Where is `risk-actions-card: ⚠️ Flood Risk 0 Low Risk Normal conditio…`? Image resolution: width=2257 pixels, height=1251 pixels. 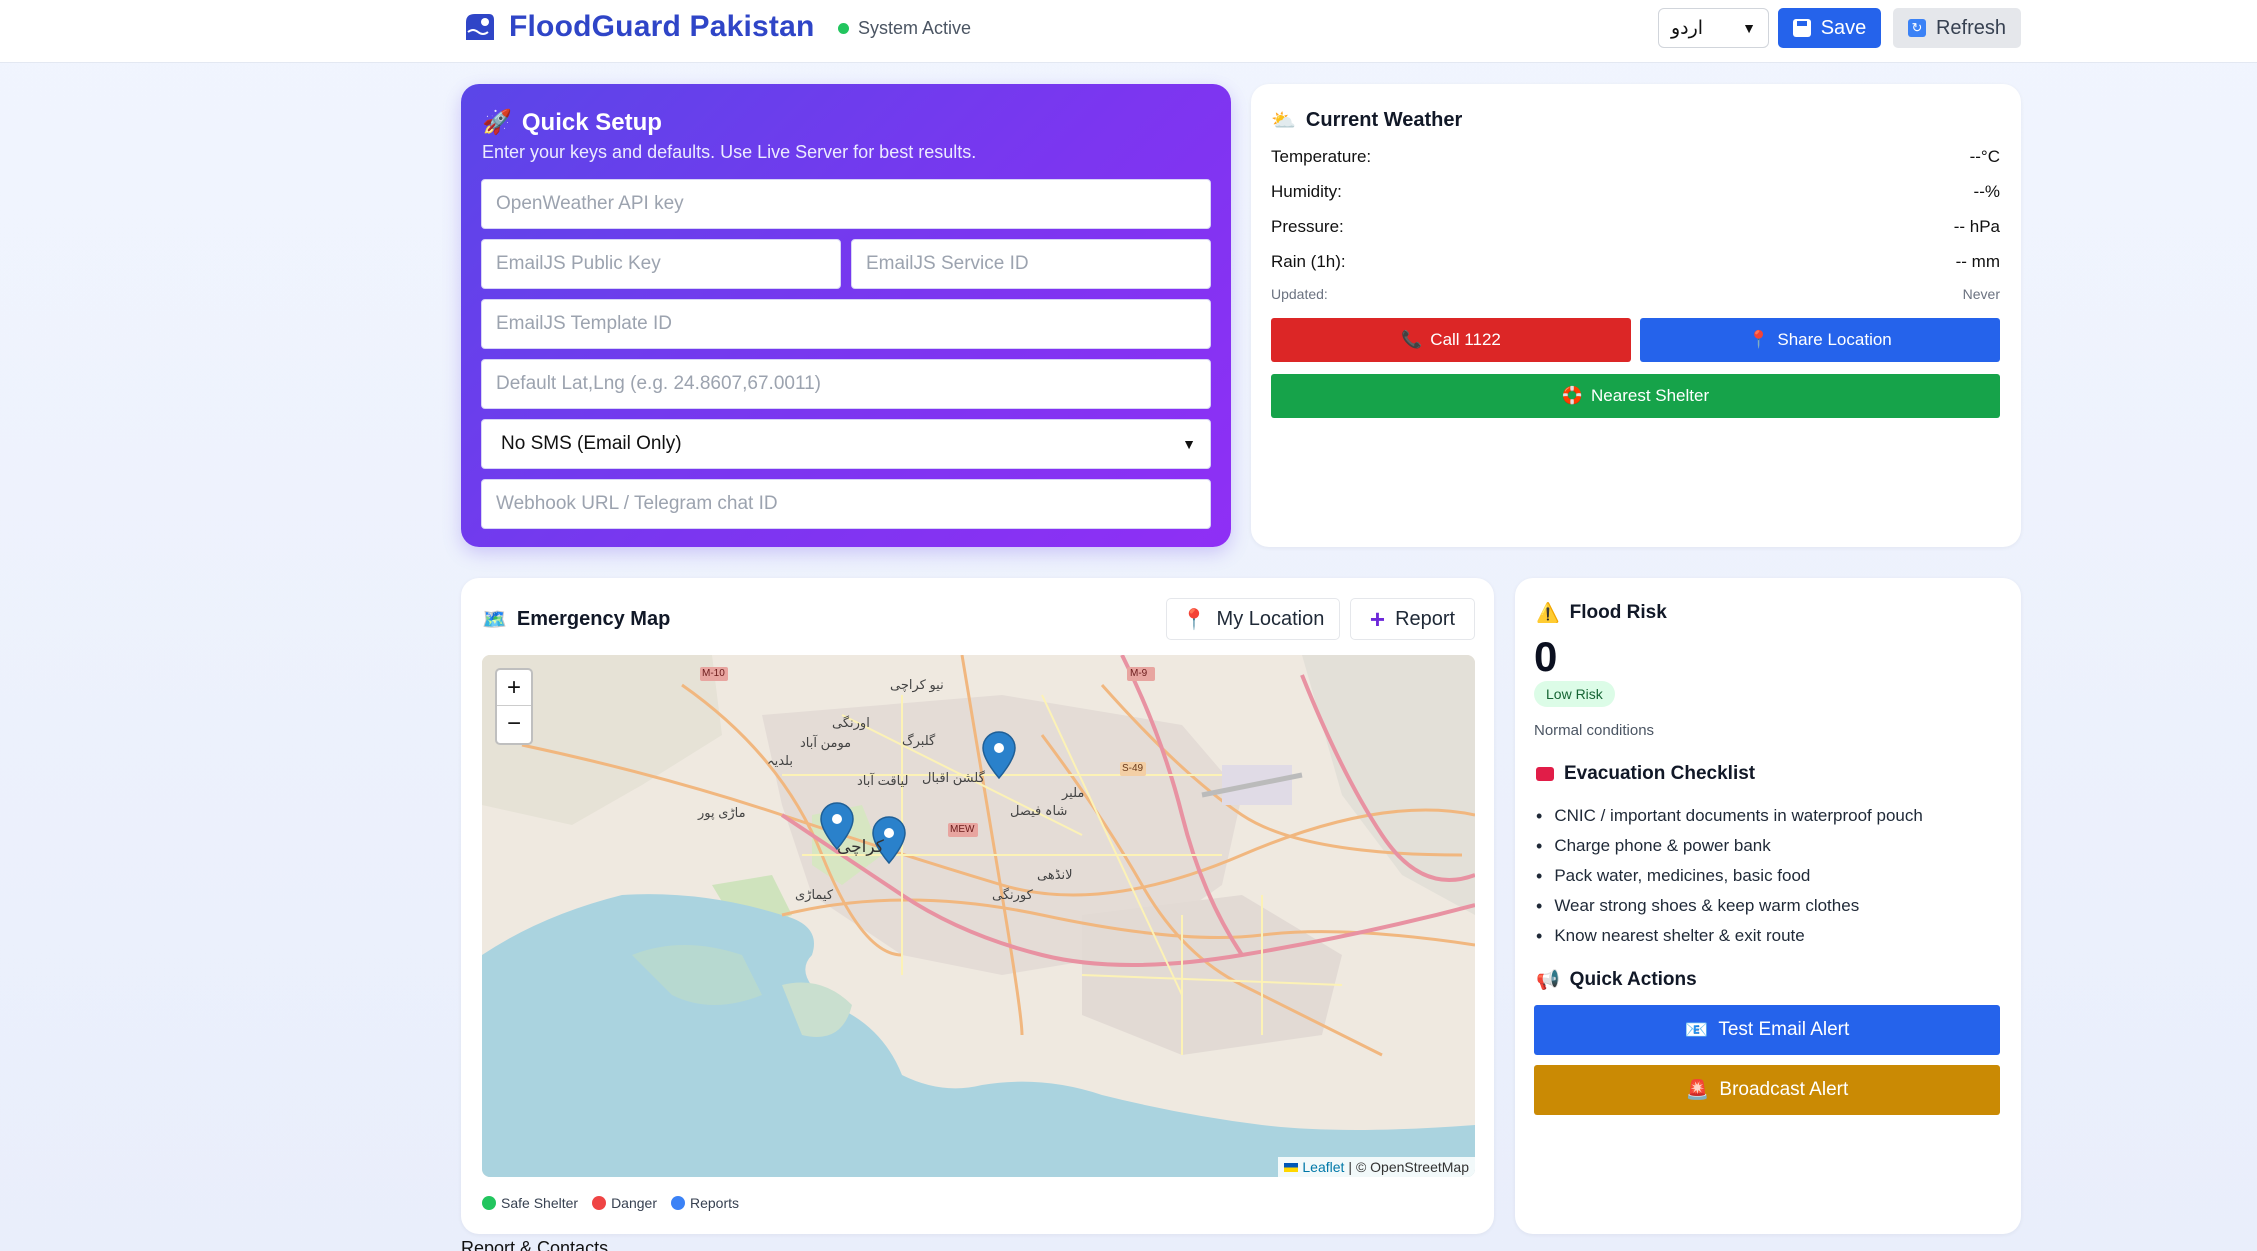
risk-actions-card: ⚠️ Flood Risk 0 Low Risk Normal conditio… is located at coordinates (1768, 906).